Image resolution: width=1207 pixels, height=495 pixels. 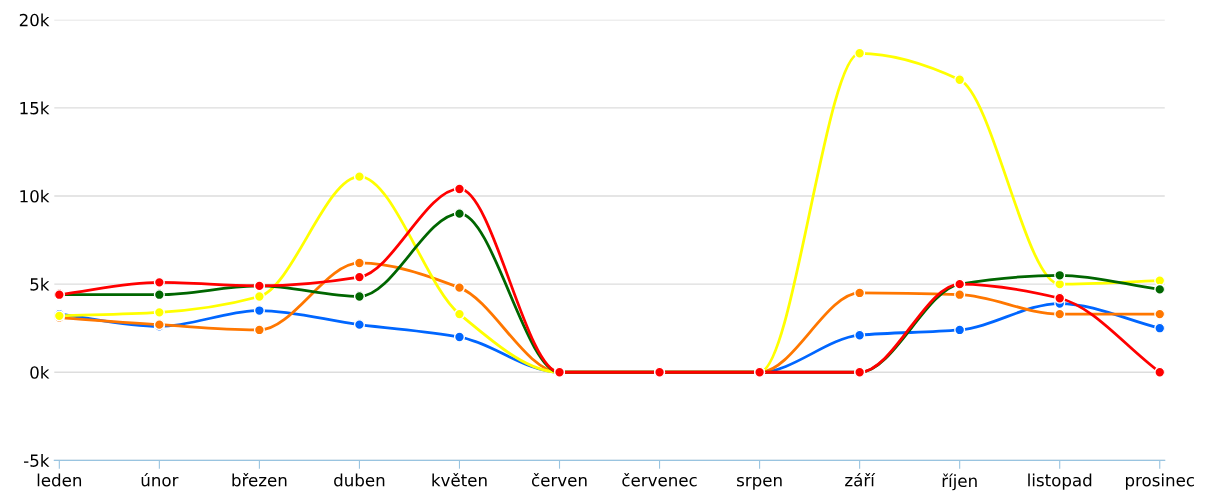 What do you see at coordinates (259, 479) in the screenshot?
I see `x-tick-label: březen` at bounding box center [259, 479].